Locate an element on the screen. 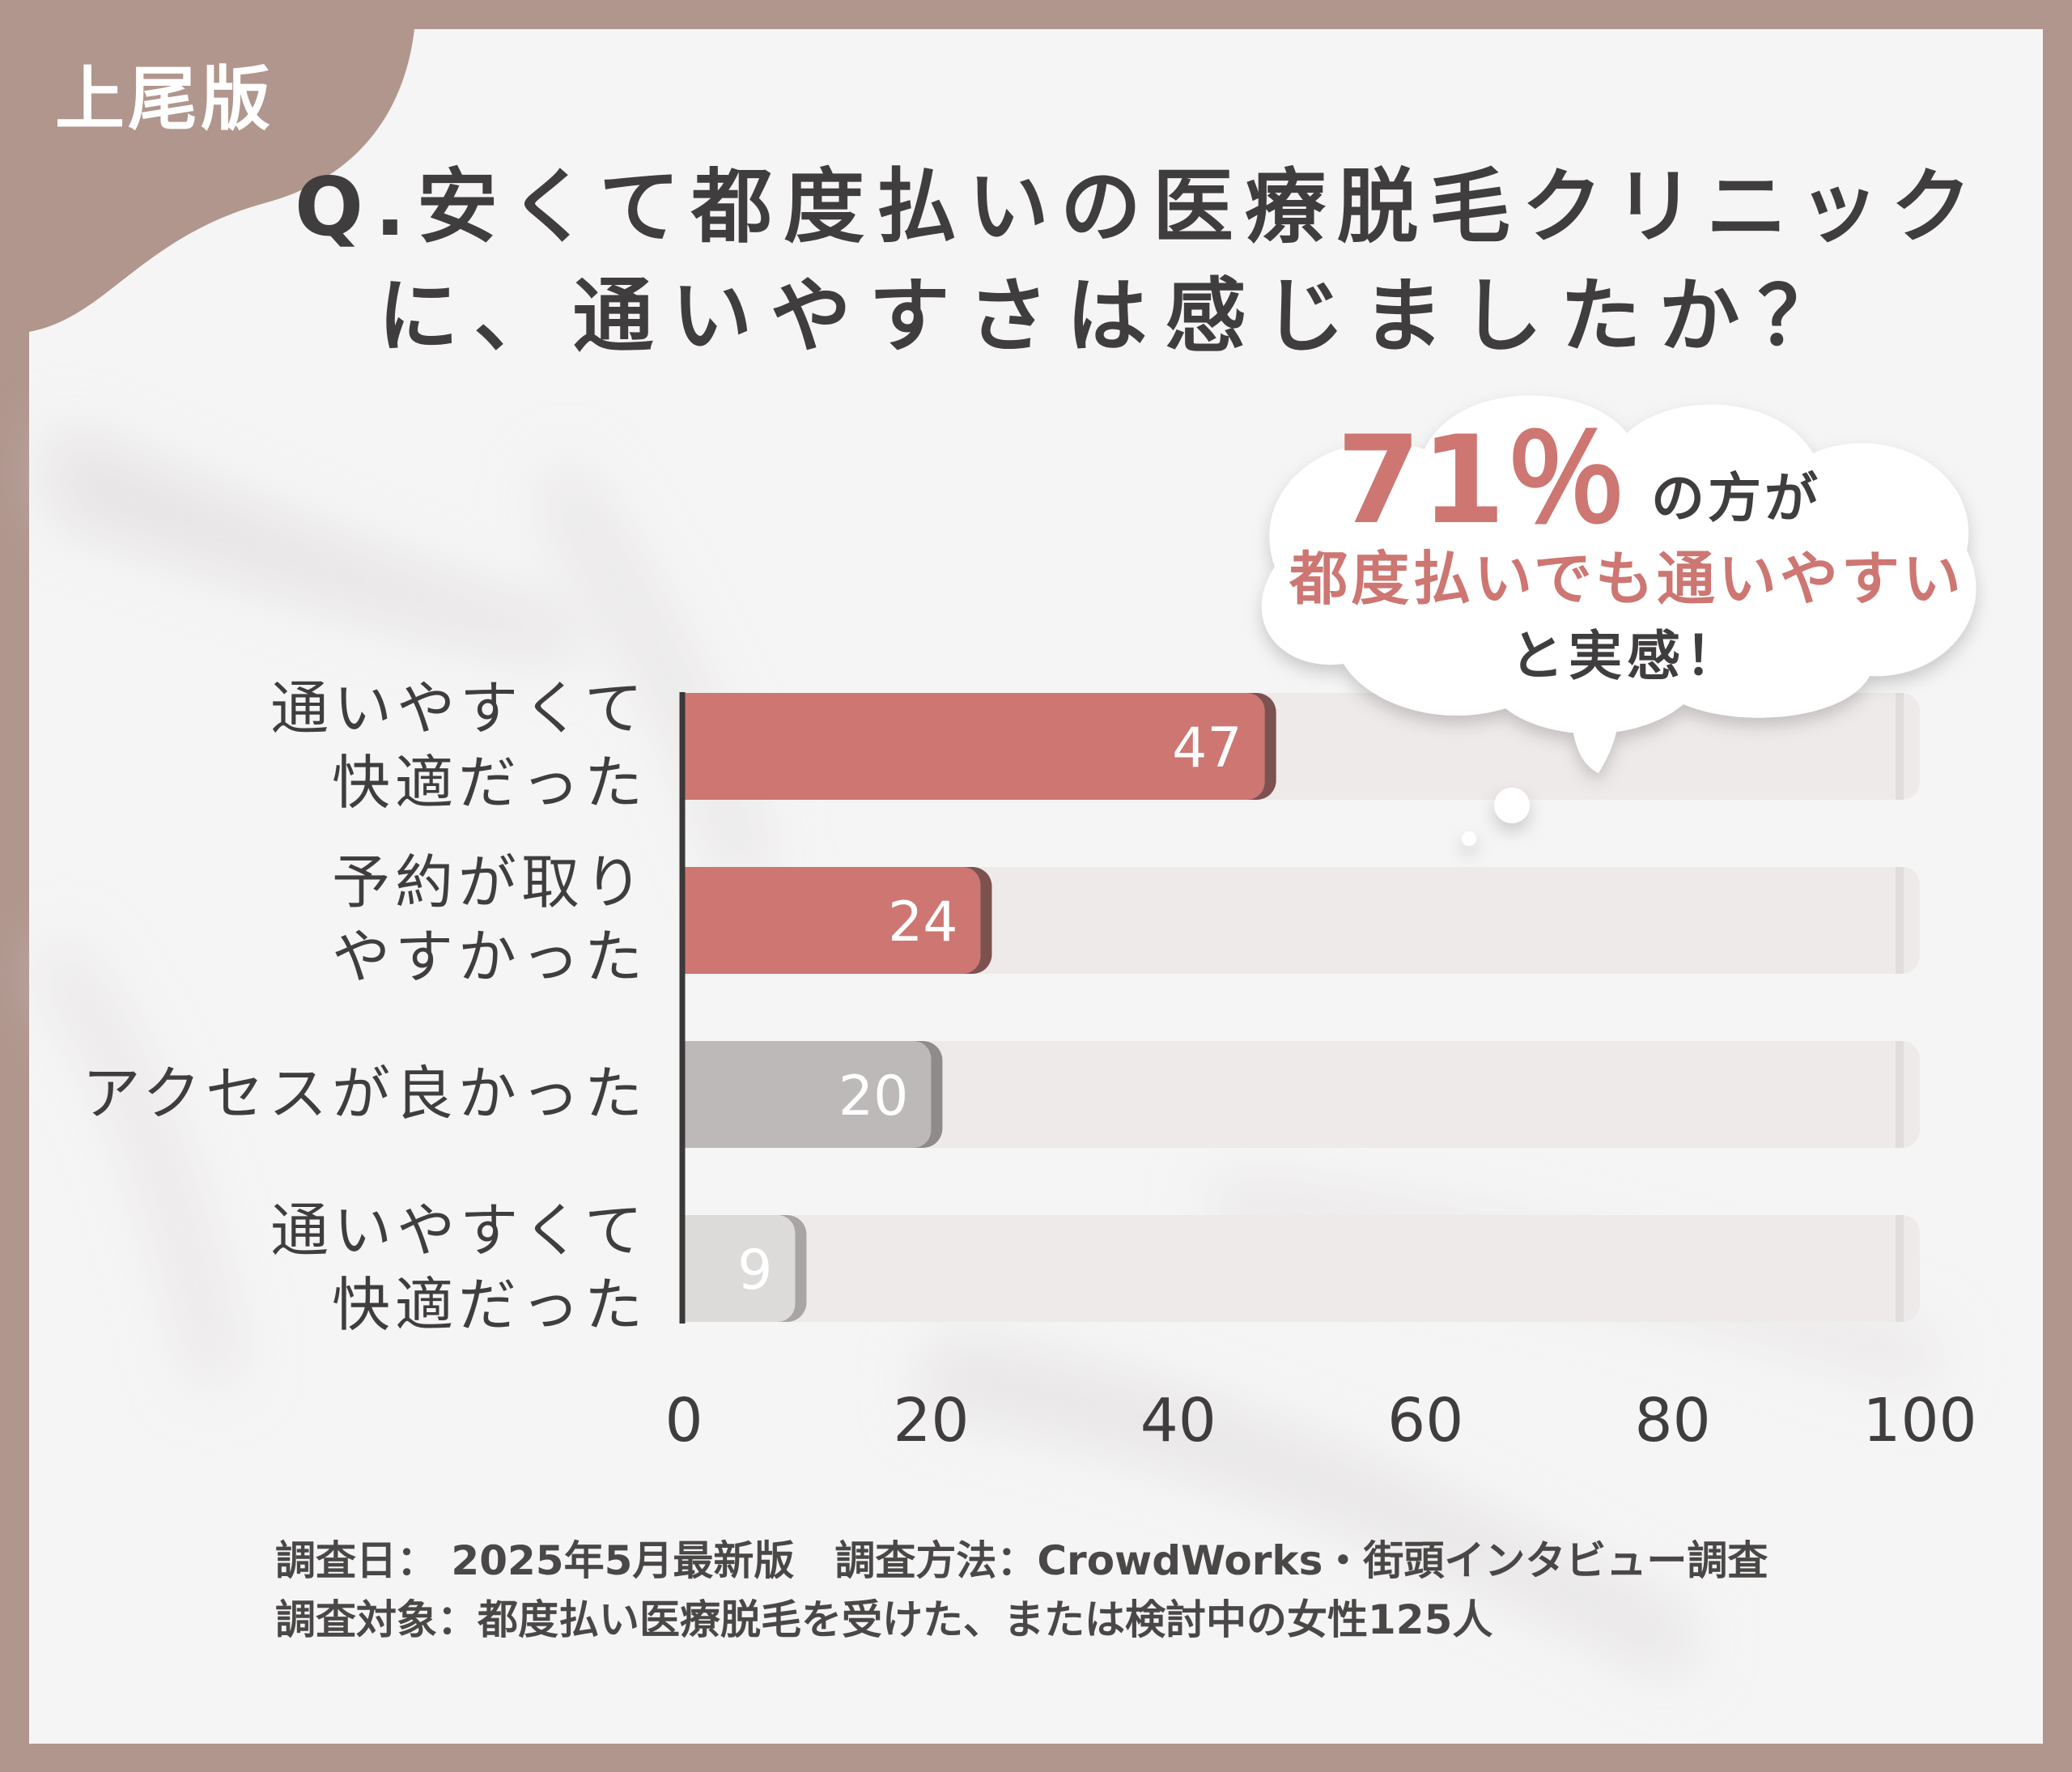 The image size is (2072, 1772). callout-tail: と実感！ is located at coordinates (1626, 656).